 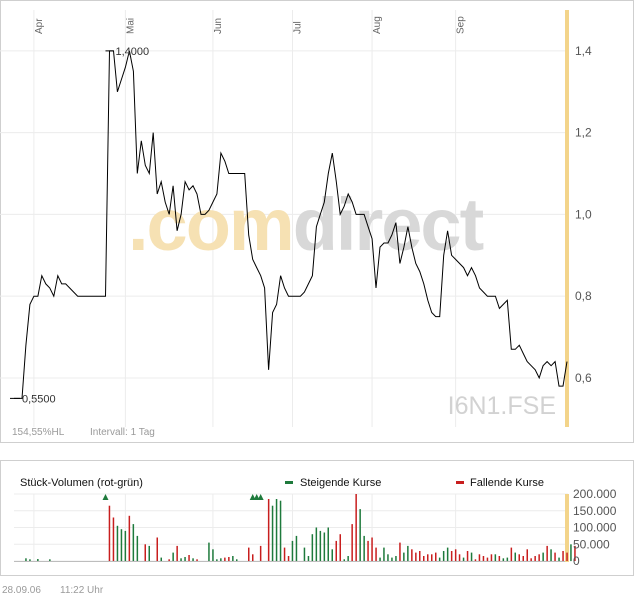 I want to click on watermark-part2: direct, so click(x=388, y=224).